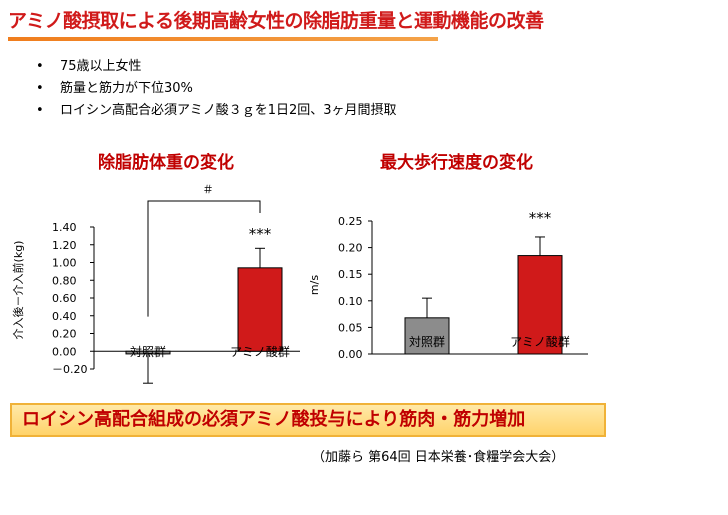  Describe the element at coordinates (350, 301) in the screenshot. I see `y-tick-label: 0.10` at that location.